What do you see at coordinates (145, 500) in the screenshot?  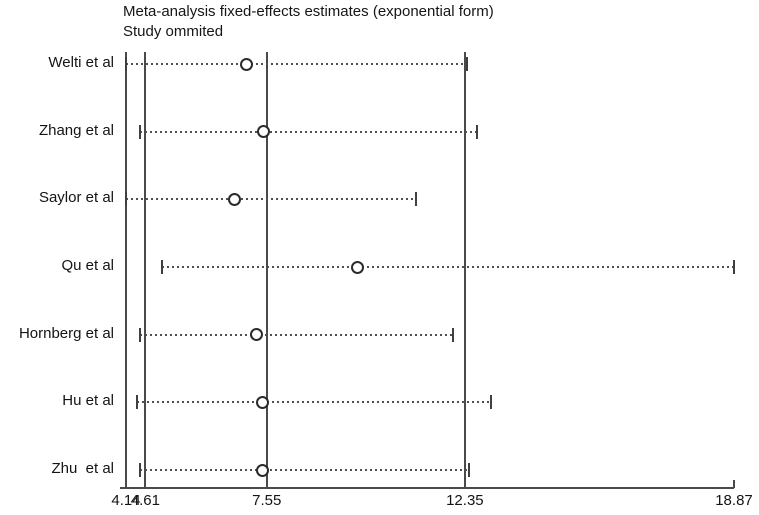 I see `x-axis-tick-label: 4.61` at bounding box center [145, 500].